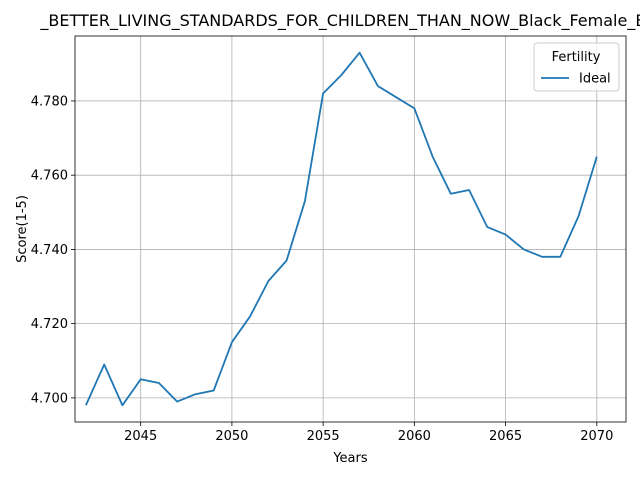 This screenshot has width=640, height=480. What do you see at coordinates (49, 250) in the screenshot?
I see `y-tick-label: 4.740` at bounding box center [49, 250].